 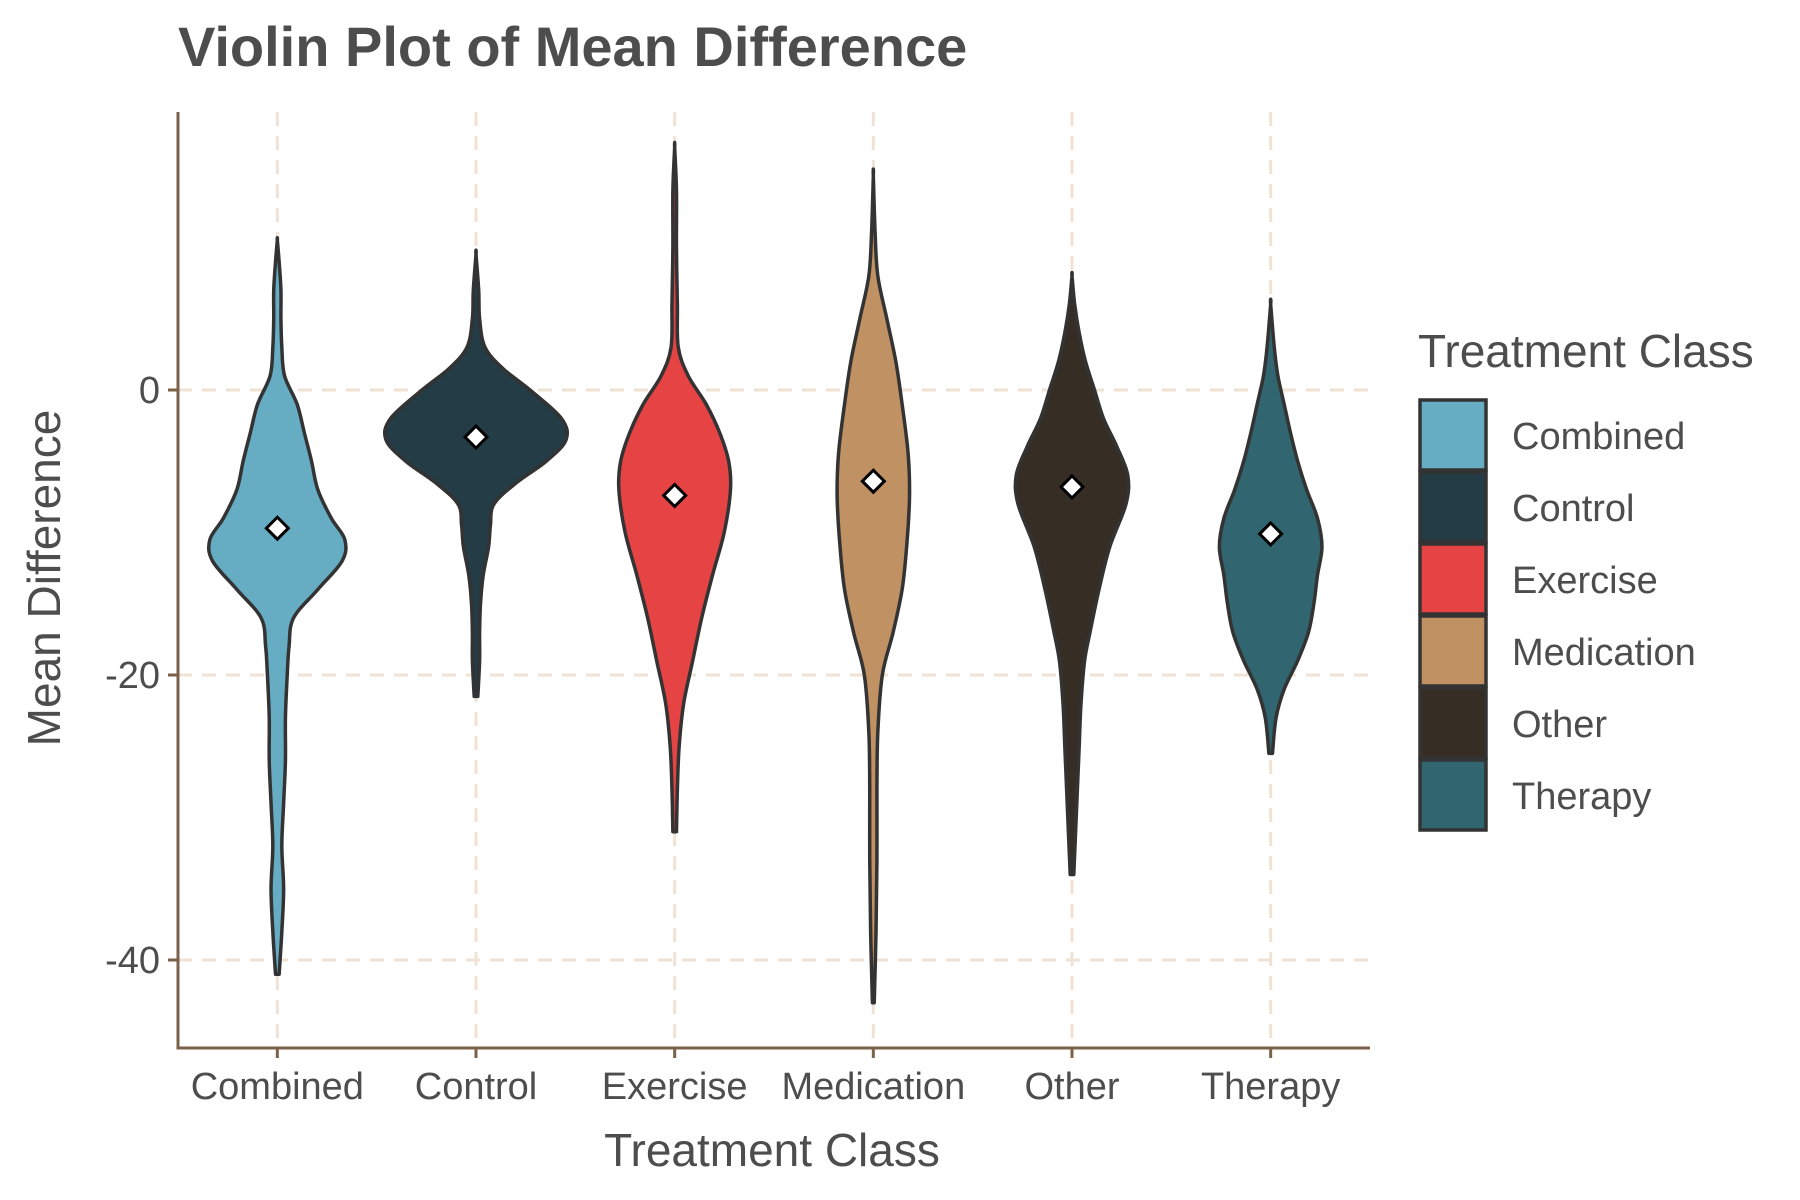 What do you see at coordinates (873, 586) in the screenshot?
I see `violin-medication` at bounding box center [873, 586].